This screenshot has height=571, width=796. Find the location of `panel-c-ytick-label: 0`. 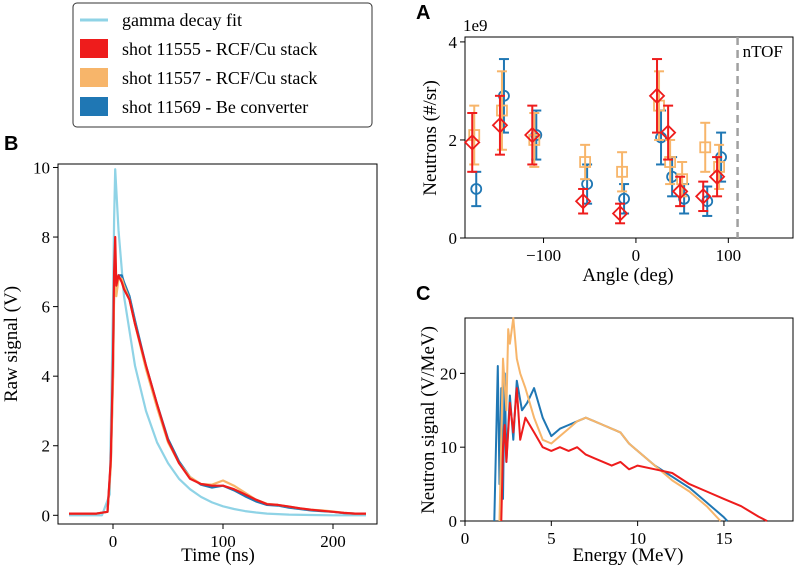

panel-c-ytick-label: 0 is located at coordinates (453, 521).